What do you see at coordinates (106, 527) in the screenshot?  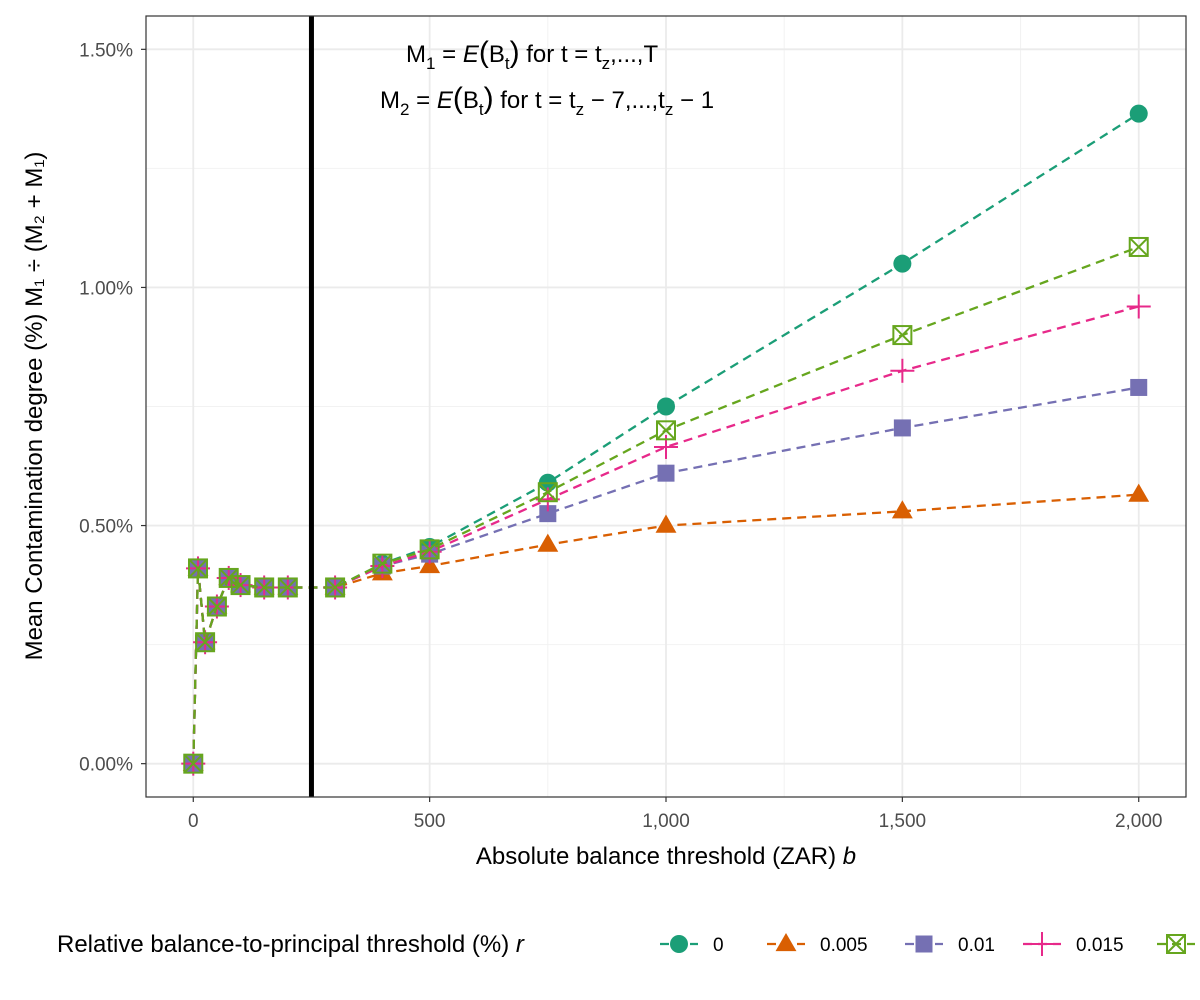 I see `y-tick-label: 0.50%` at bounding box center [106, 527].